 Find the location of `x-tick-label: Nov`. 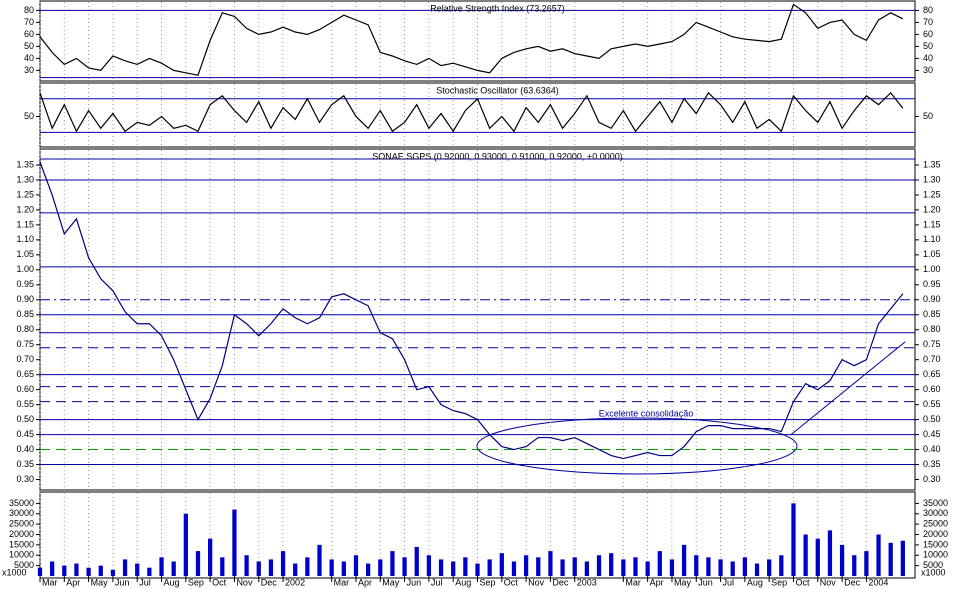

x-tick-label: Nov is located at coordinates (244, 582).